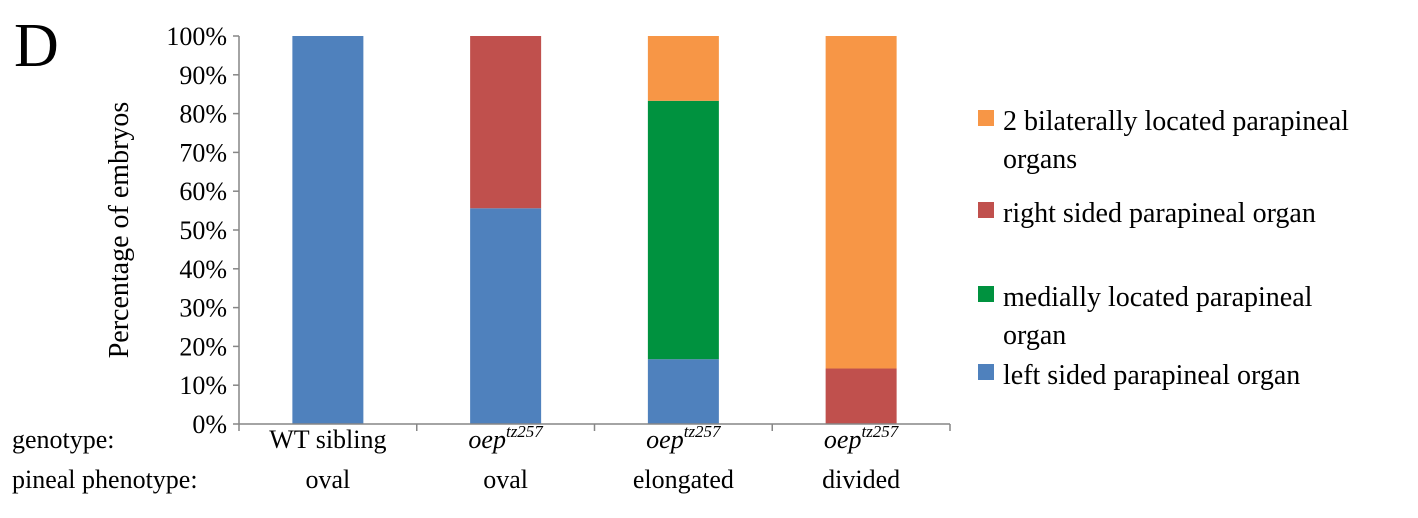 The image size is (1418, 518). I want to click on phenotype-row-label: pineal phenotype:, so click(105, 479).